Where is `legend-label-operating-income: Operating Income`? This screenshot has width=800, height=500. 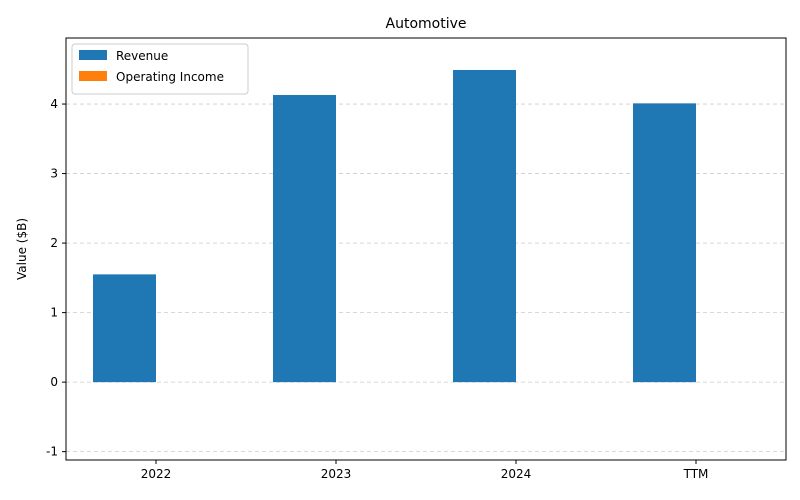 legend-label-operating-income: Operating Income is located at coordinates (170, 77).